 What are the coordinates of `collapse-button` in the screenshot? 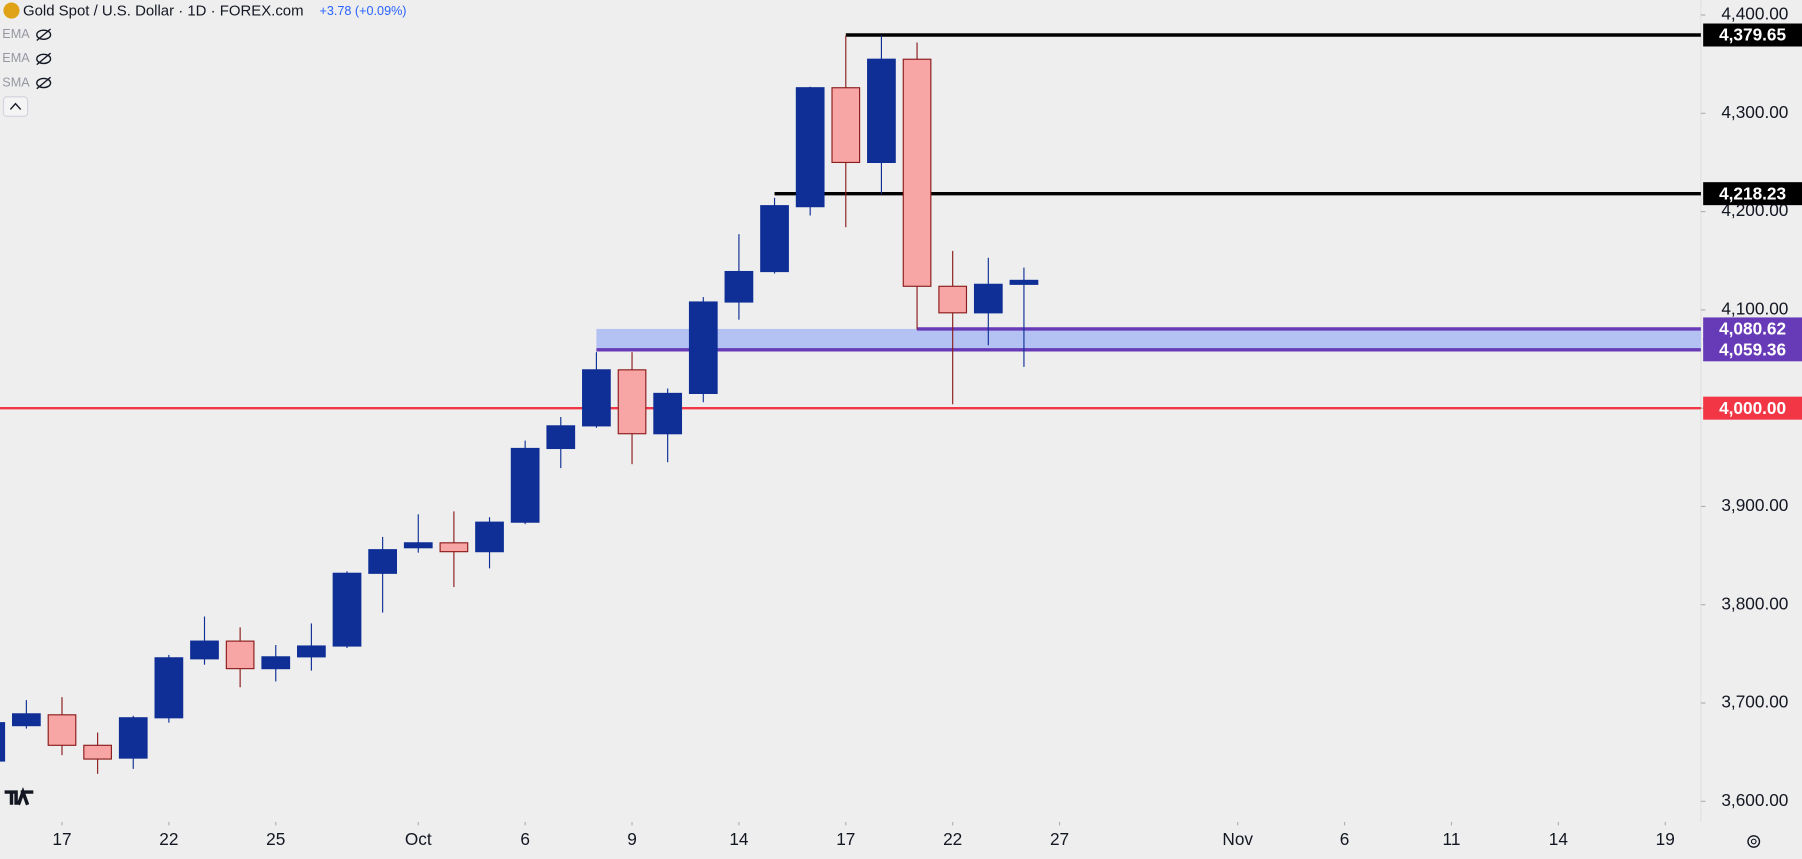 It's located at (15, 106).